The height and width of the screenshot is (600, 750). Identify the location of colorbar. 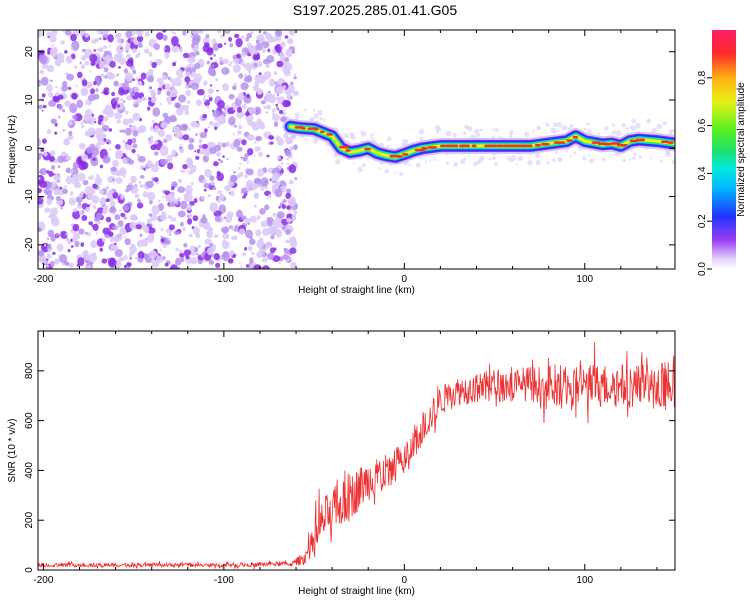
(724, 149).